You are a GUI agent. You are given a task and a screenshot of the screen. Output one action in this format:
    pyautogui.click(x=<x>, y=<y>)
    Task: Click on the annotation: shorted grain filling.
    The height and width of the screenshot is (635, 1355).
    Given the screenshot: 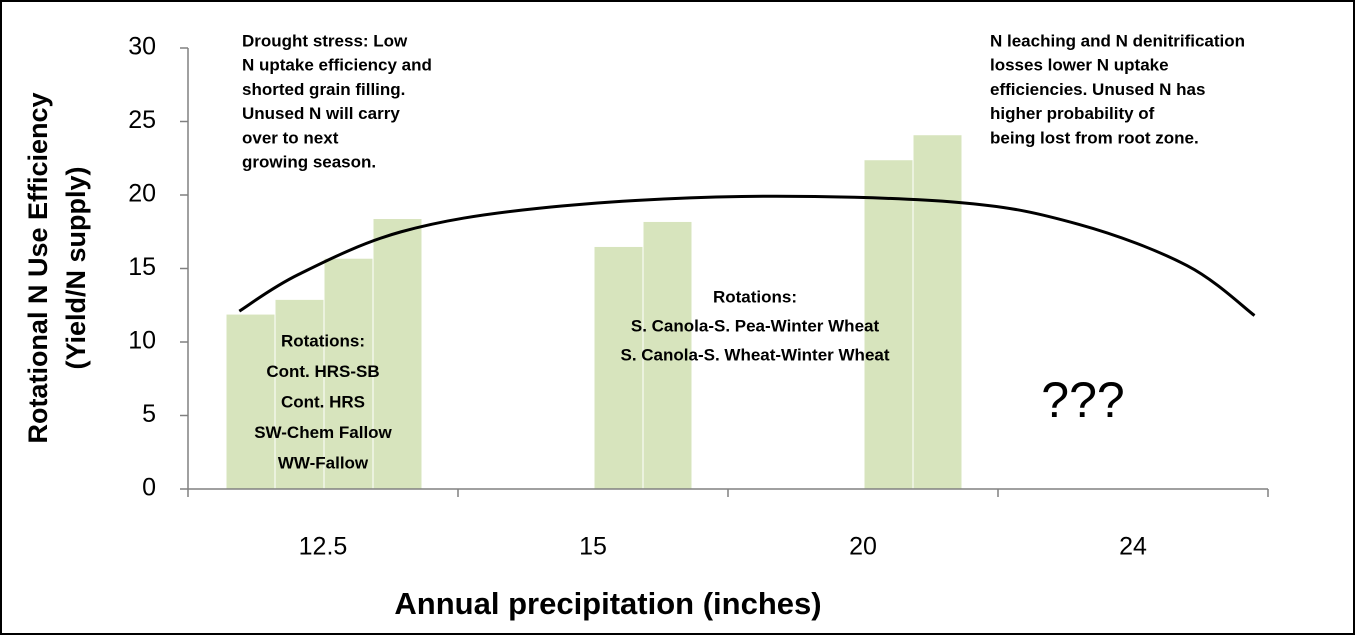 What is the action you would take?
    pyautogui.click(x=323, y=89)
    